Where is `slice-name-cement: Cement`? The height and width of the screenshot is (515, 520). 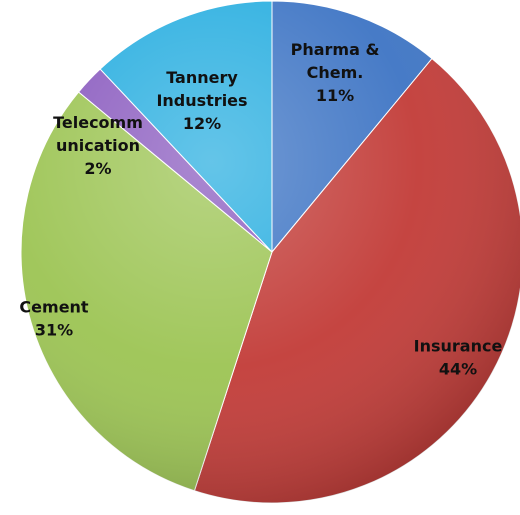 slice-name-cement: Cement is located at coordinates (54, 307).